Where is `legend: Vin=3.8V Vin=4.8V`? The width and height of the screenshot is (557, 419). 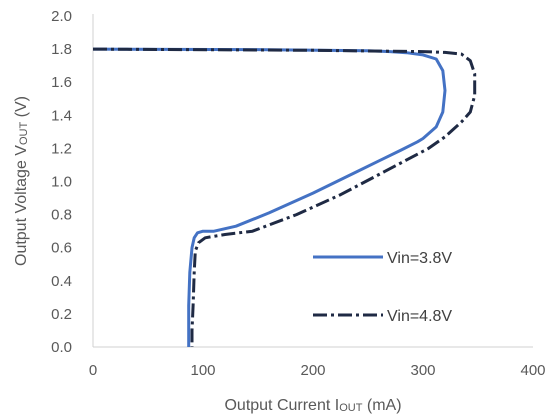 legend: Vin=3.8V Vin=4.8V is located at coordinates (382, 287).